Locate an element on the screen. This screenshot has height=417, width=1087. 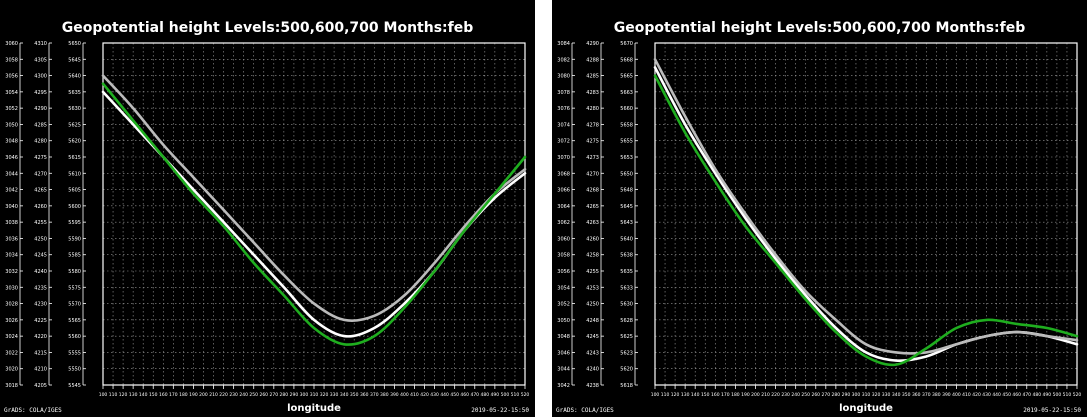
y-tick-label: 3044 is located at coordinates (563, 370).